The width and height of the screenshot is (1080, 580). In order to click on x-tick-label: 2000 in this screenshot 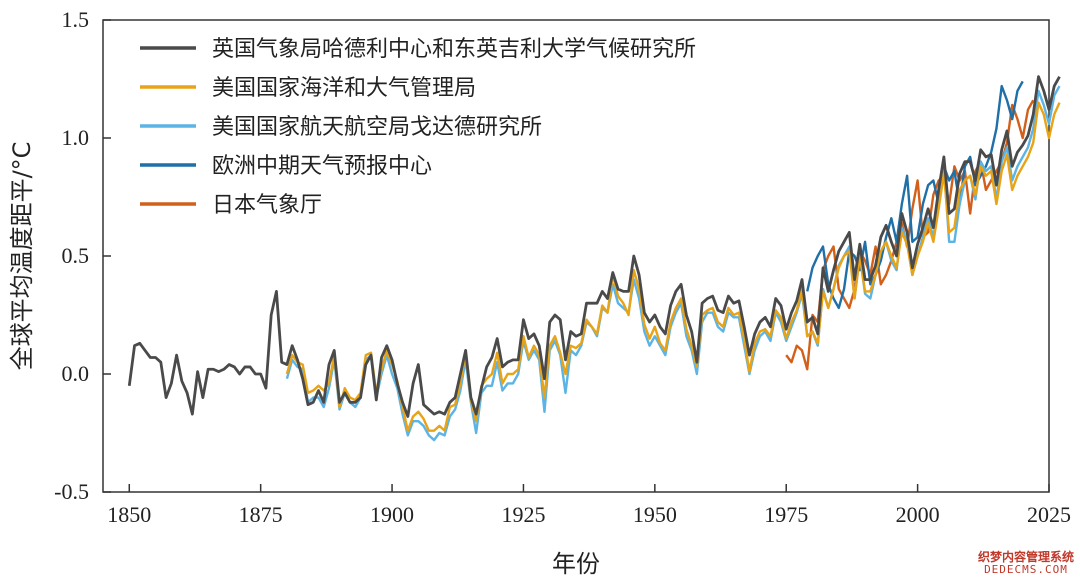, I will do `click(918, 514)`.